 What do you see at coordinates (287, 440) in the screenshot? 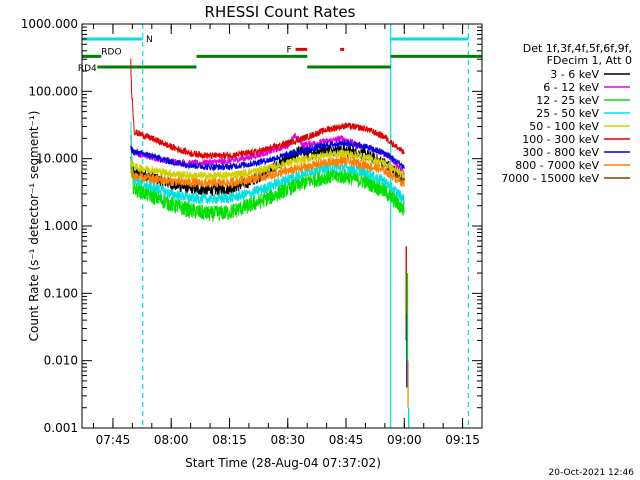
I see `x-tick-label: 08:30` at bounding box center [287, 440].